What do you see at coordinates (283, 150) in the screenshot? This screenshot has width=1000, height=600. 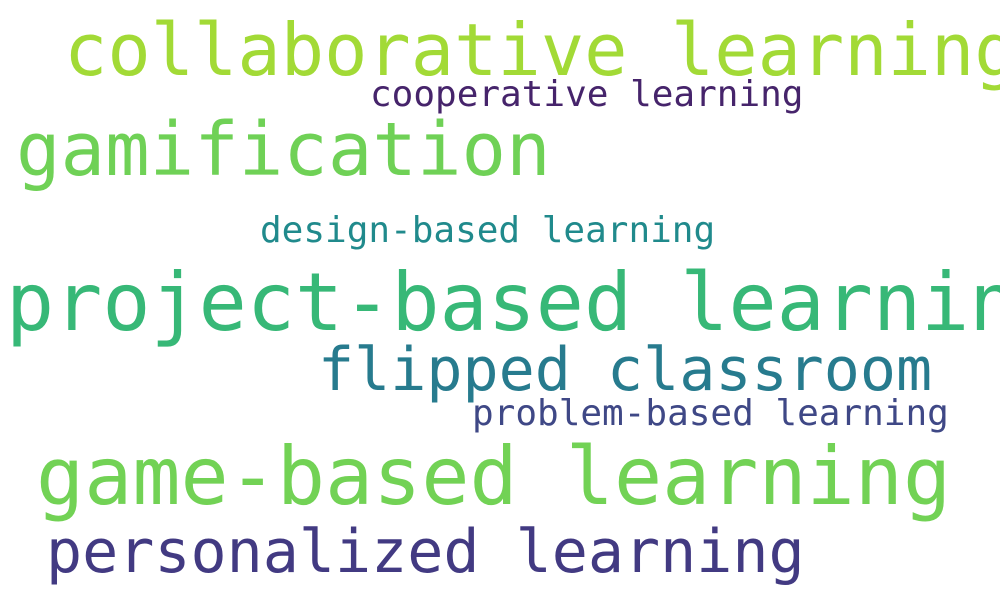 I see `word-gamification: gamification` at bounding box center [283, 150].